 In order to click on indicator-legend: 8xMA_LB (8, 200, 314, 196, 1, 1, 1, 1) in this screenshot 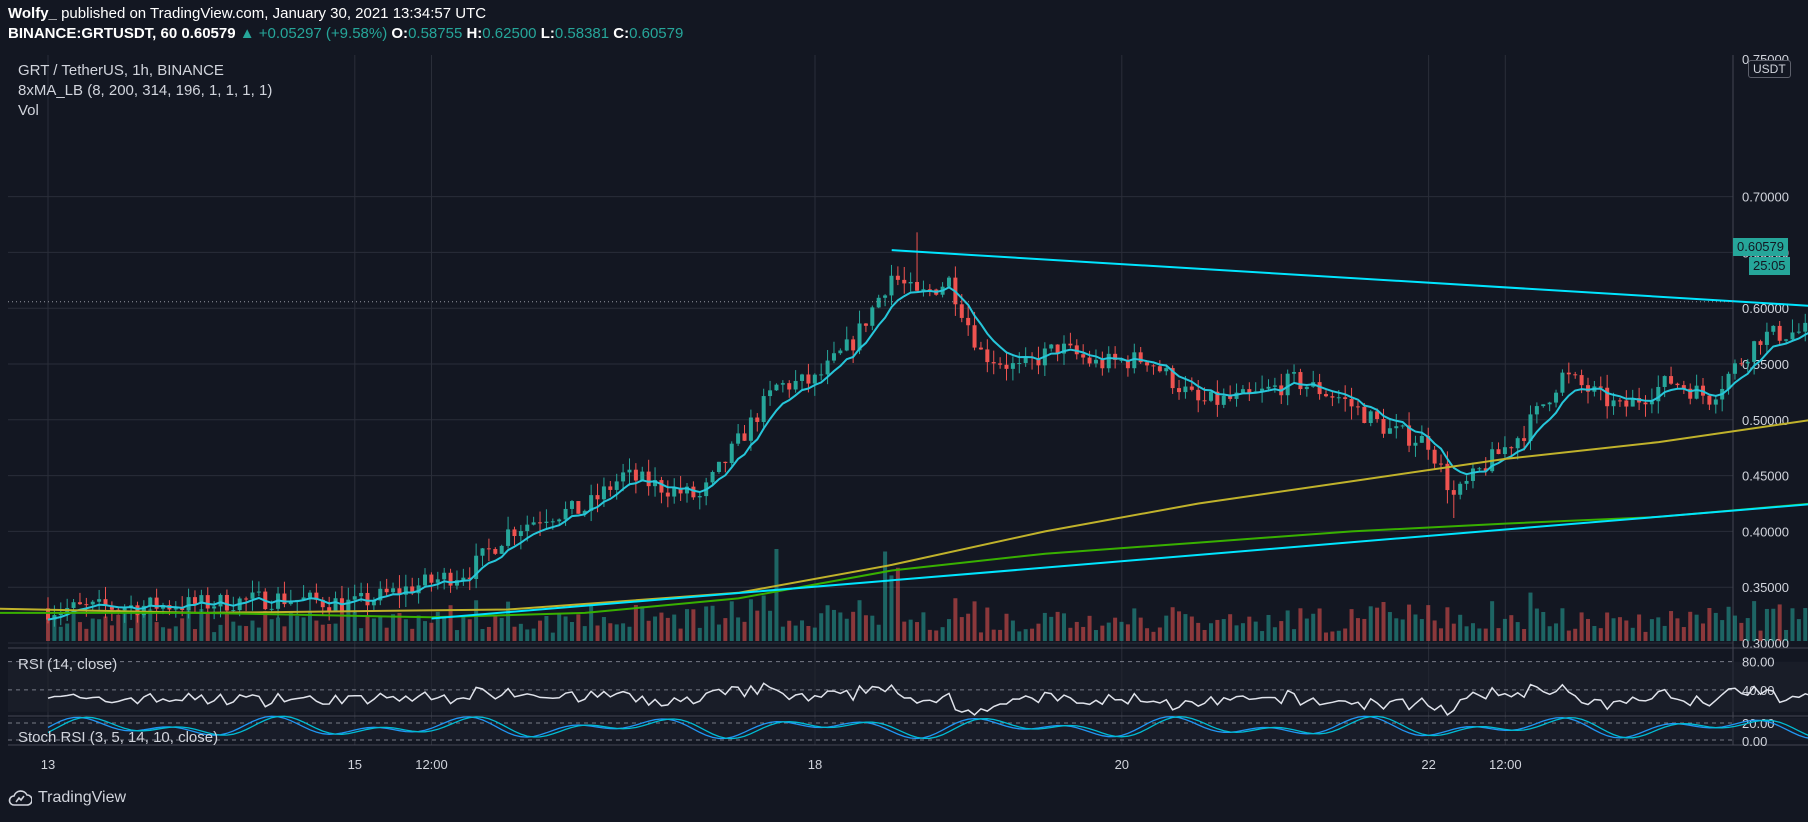, I will do `click(145, 90)`.